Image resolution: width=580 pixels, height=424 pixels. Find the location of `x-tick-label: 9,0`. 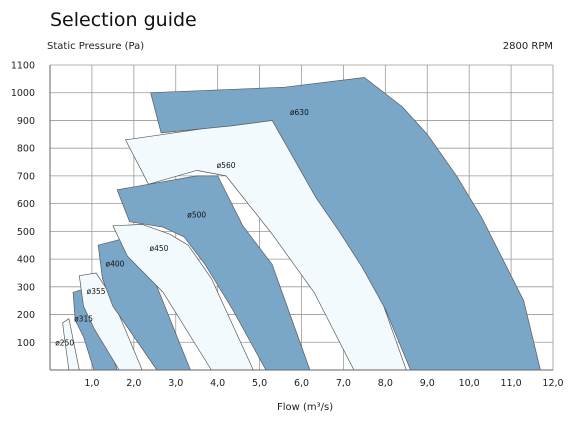

x-tick-label: 9,0 is located at coordinates (427, 383).